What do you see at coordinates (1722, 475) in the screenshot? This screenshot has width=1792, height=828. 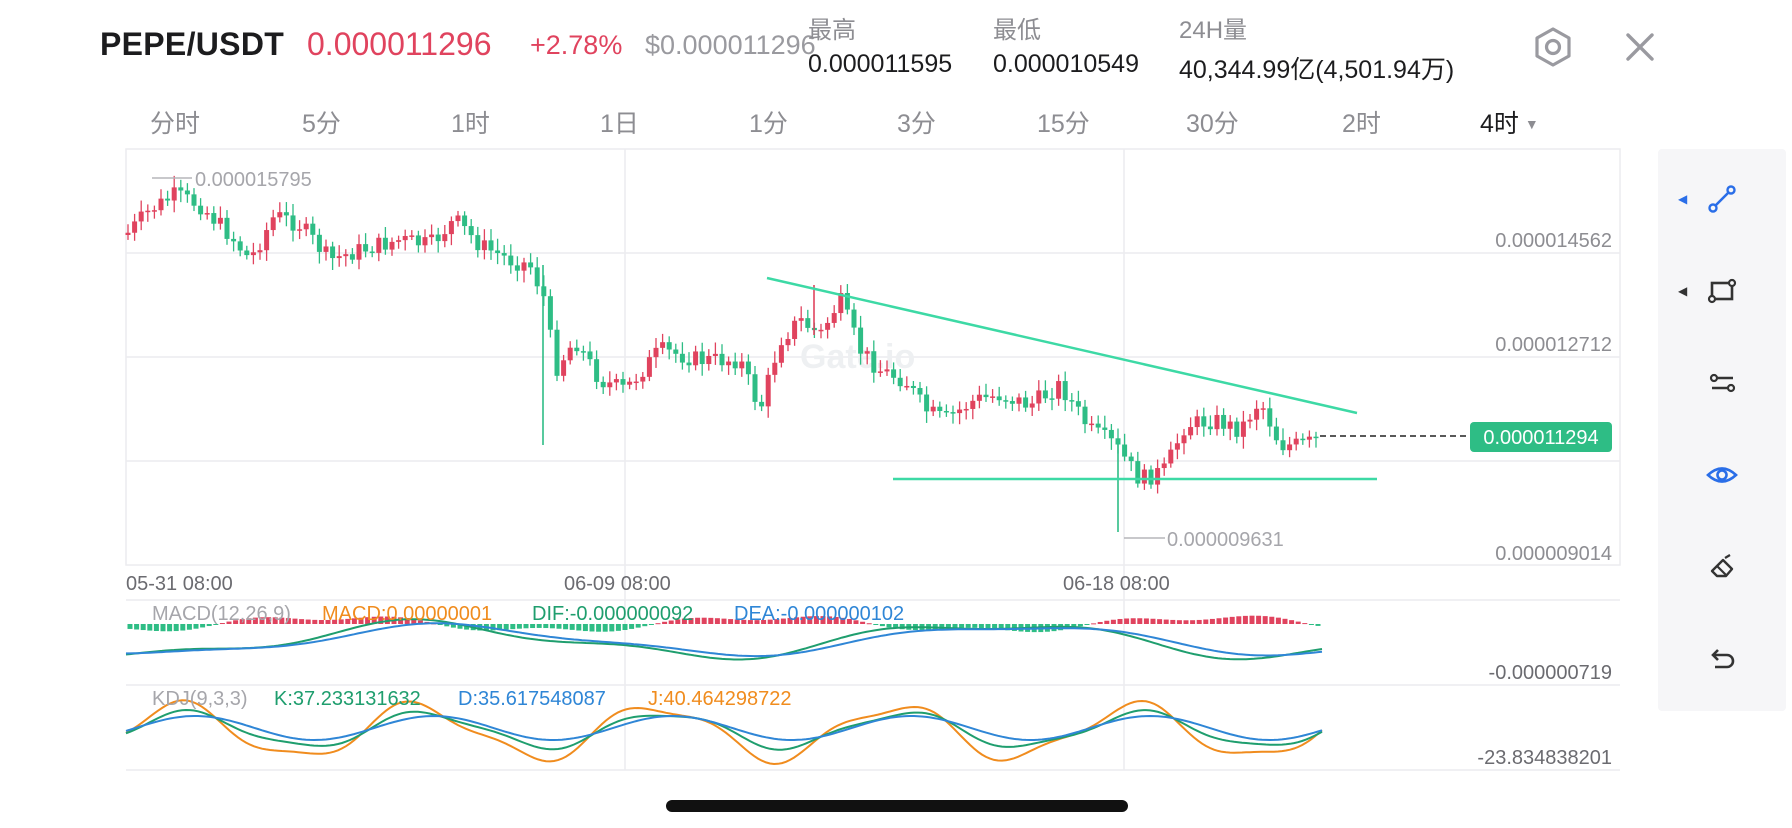 I see `visibility-toggle-button` at bounding box center [1722, 475].